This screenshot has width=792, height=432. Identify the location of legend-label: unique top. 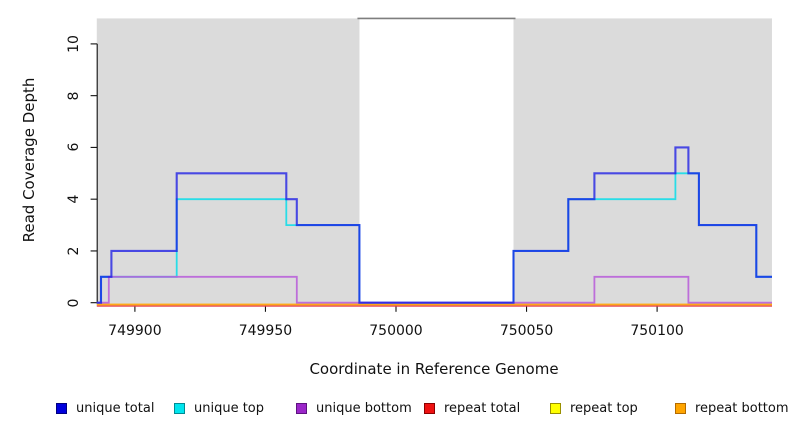
(229, 408).